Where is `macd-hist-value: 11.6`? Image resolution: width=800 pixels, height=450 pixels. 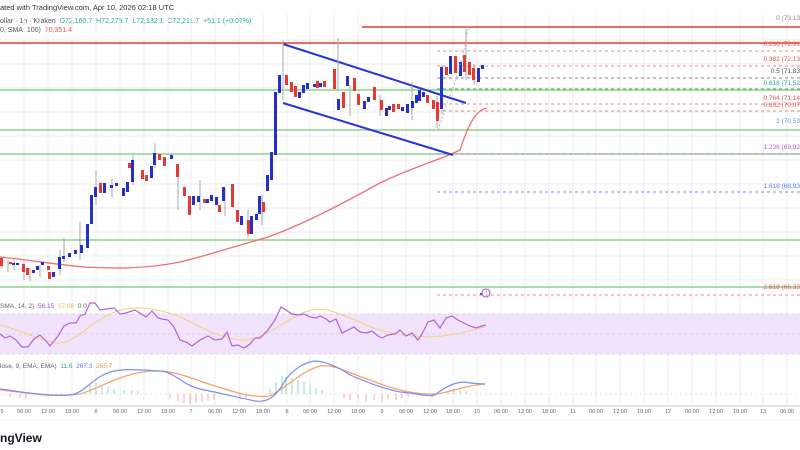
macd-hist-value: 11.6 is located at coordinates (66, 366).